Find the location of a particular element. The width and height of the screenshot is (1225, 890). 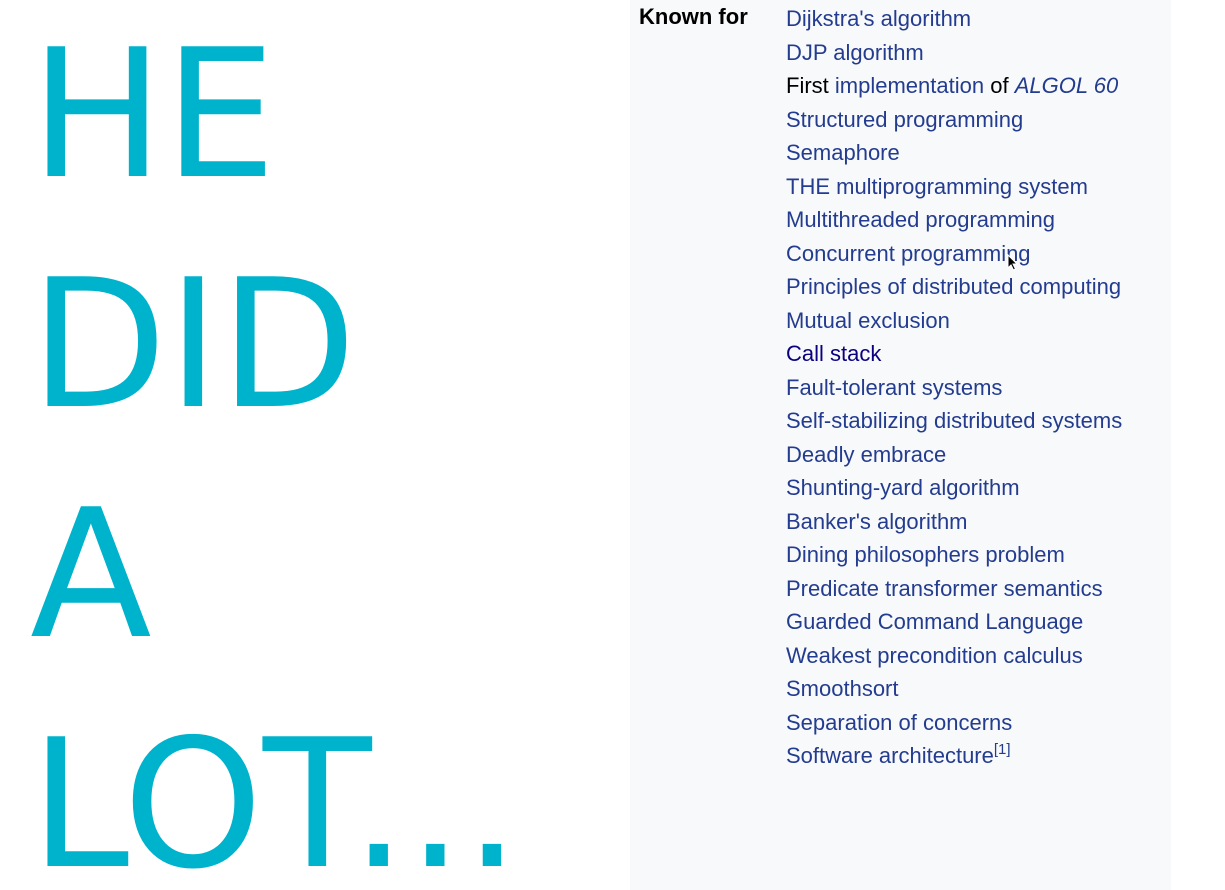

link-predicate-transformer-semantics: Predicate transformer semantics is located at coordinates (944, 588).